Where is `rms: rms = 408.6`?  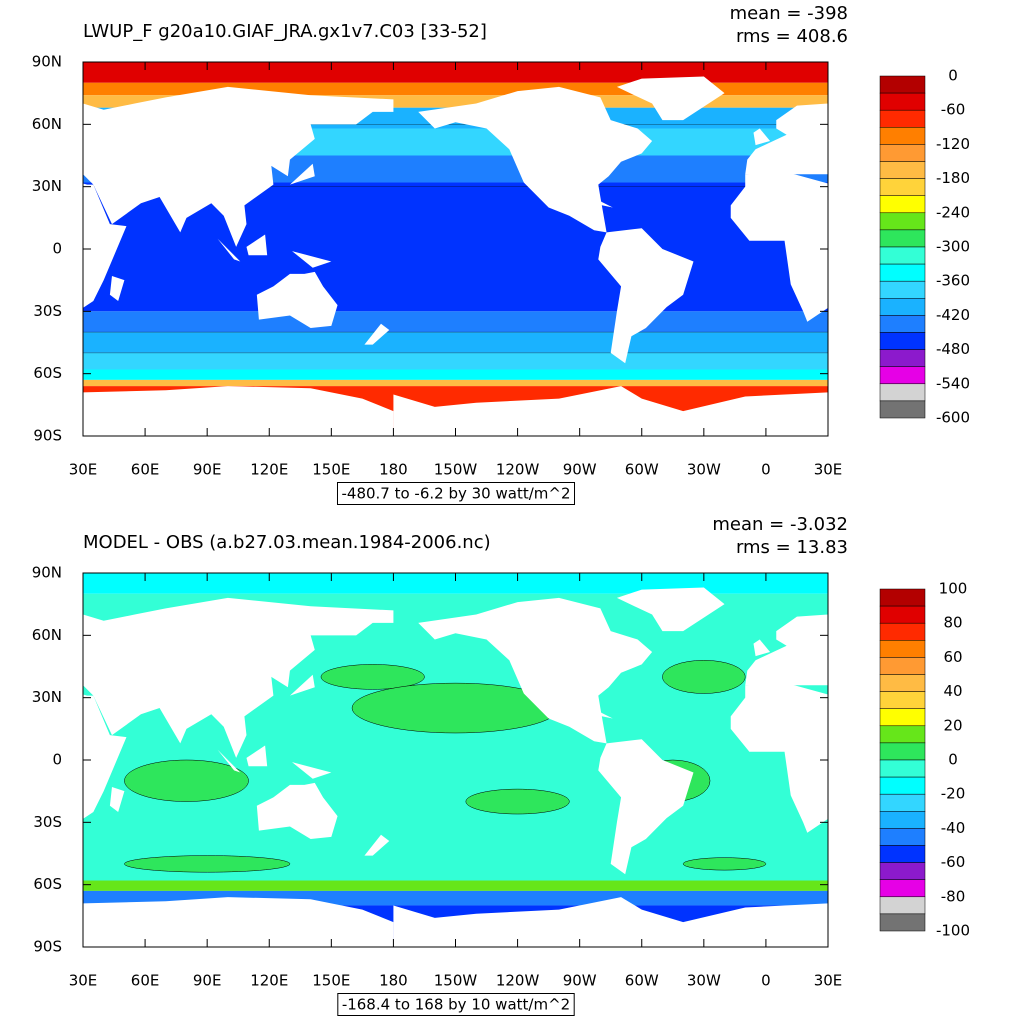 rms: rms = 408.6 is located at coordinates (792, 36).